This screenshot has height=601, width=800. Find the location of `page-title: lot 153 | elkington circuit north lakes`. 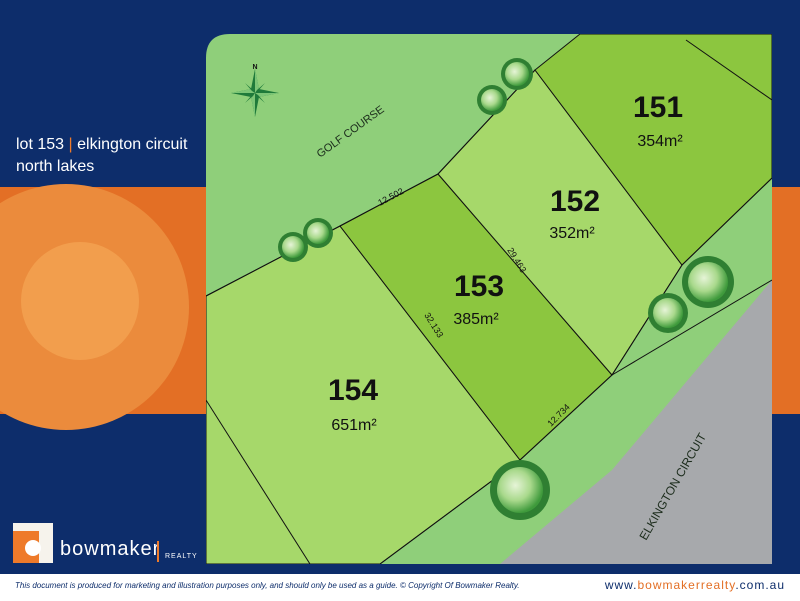

page-title: lot 153 | elkington circuit north lakes is located at coordinates (101, 156).